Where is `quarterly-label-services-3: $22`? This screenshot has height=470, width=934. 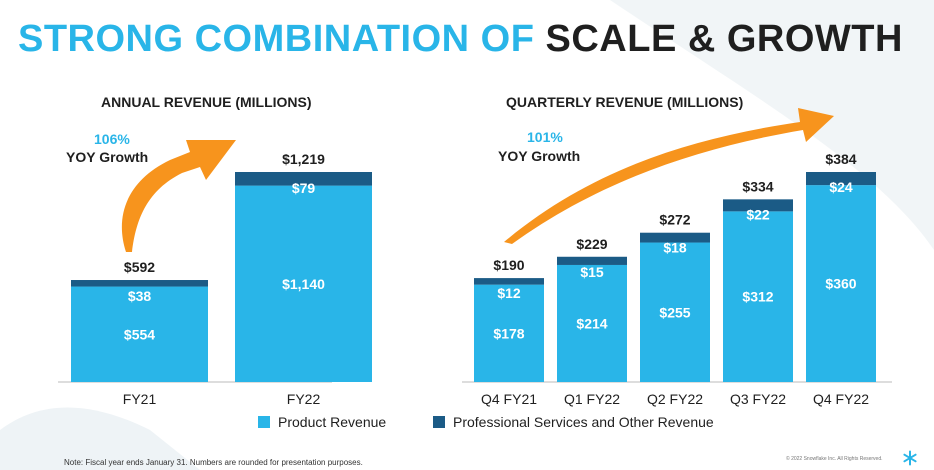 quarterly-label-services-3: $22 is located at coordinates (758, 214).